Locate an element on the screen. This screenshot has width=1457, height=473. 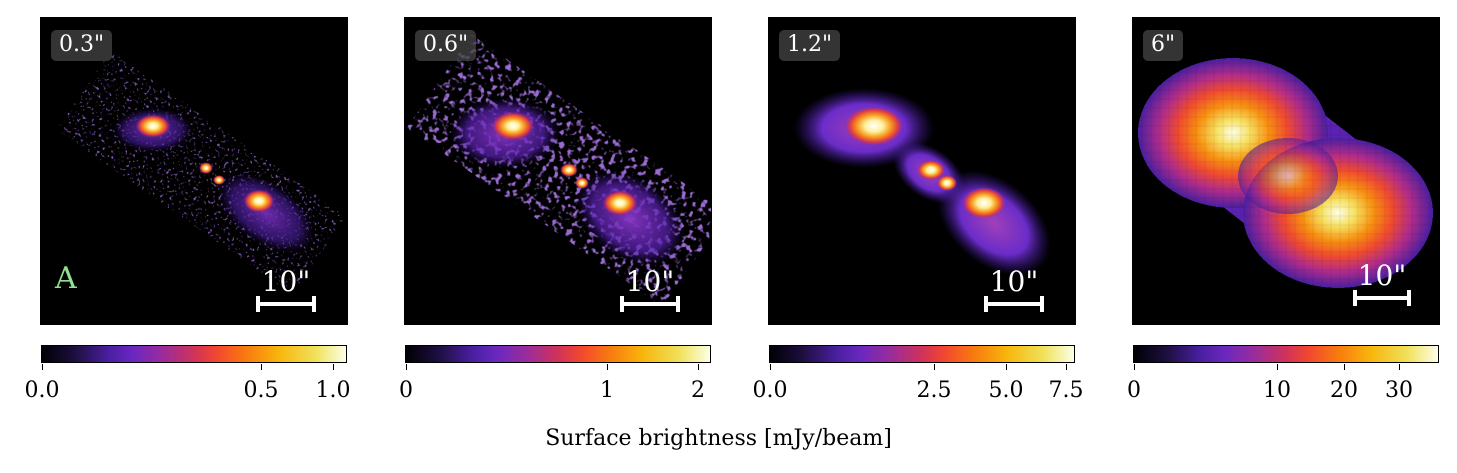
colorbar-tick-label: 1 is located at coordinates (607, 390).